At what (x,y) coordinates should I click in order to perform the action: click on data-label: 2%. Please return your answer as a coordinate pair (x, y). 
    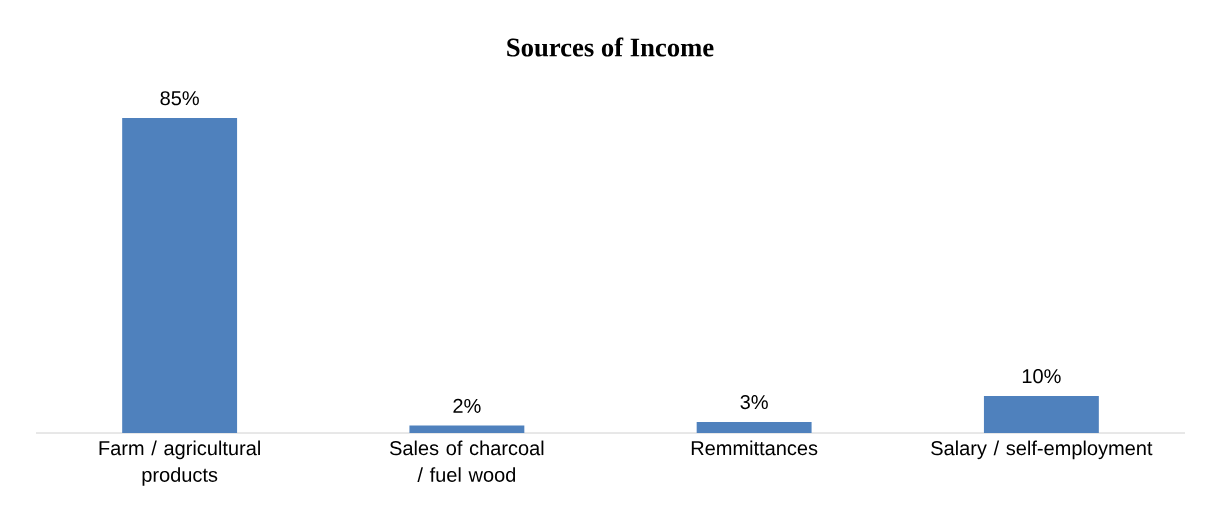
    Looking at the image, I should click on (467, 405).